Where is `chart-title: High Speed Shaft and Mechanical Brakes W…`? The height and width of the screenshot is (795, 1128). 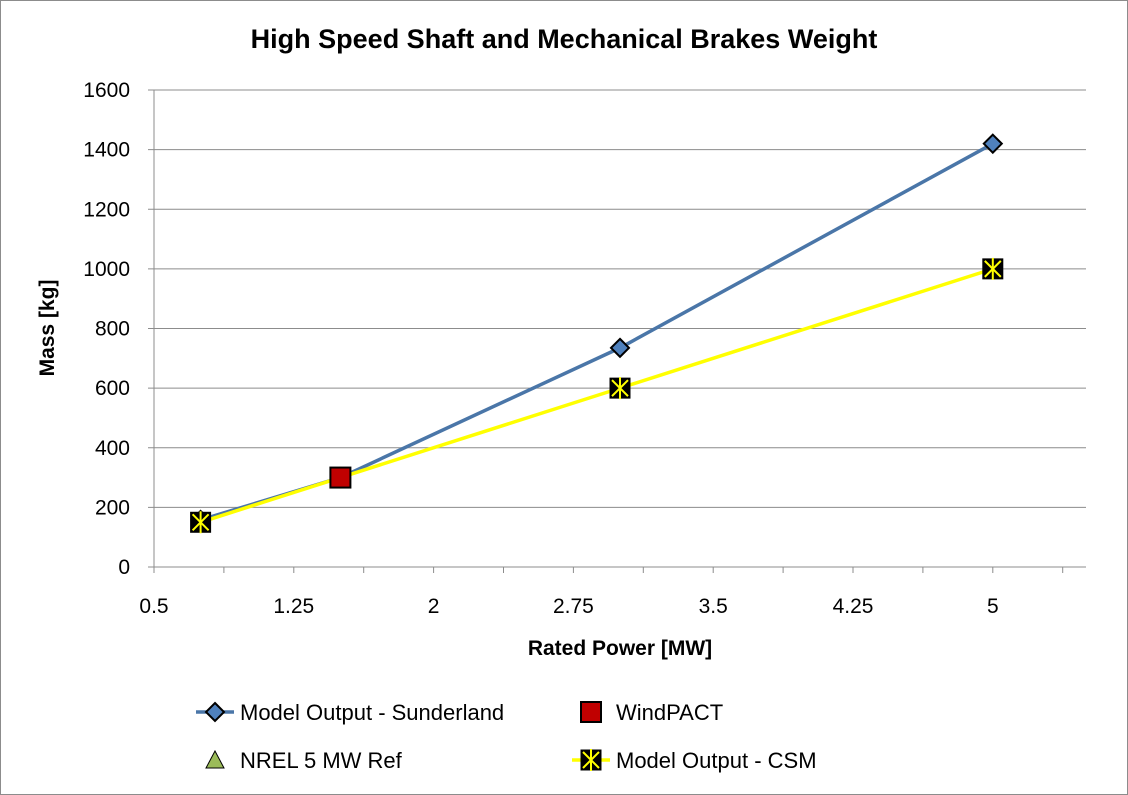 chart-title: High Speed Shaft and Mechanical Brakes W… is located at coordinates (564, 39).